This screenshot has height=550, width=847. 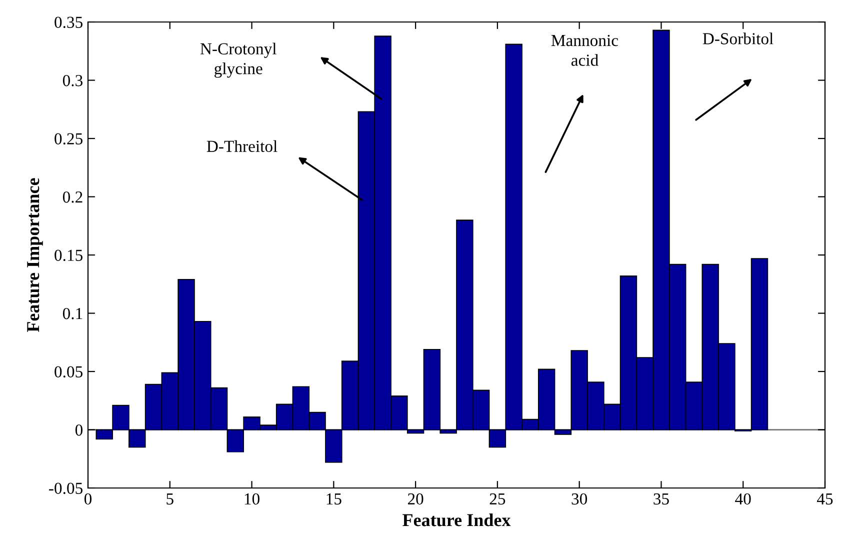 What do you see at coordinates (65, 488) in the screenshot?
I see `y-tick-label: -0.05` at bounding box center [65, 488].